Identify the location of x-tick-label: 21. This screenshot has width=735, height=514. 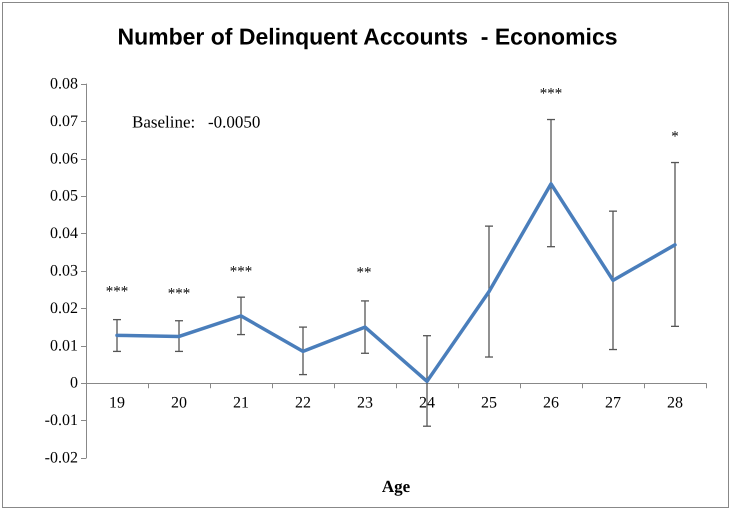
(241, 403).